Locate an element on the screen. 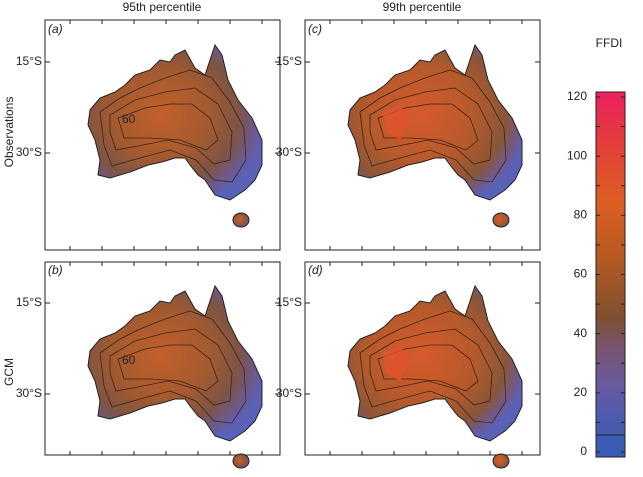 The image size is (643, 477). column-title: 95th percentile is located at coordinates (162, 7).